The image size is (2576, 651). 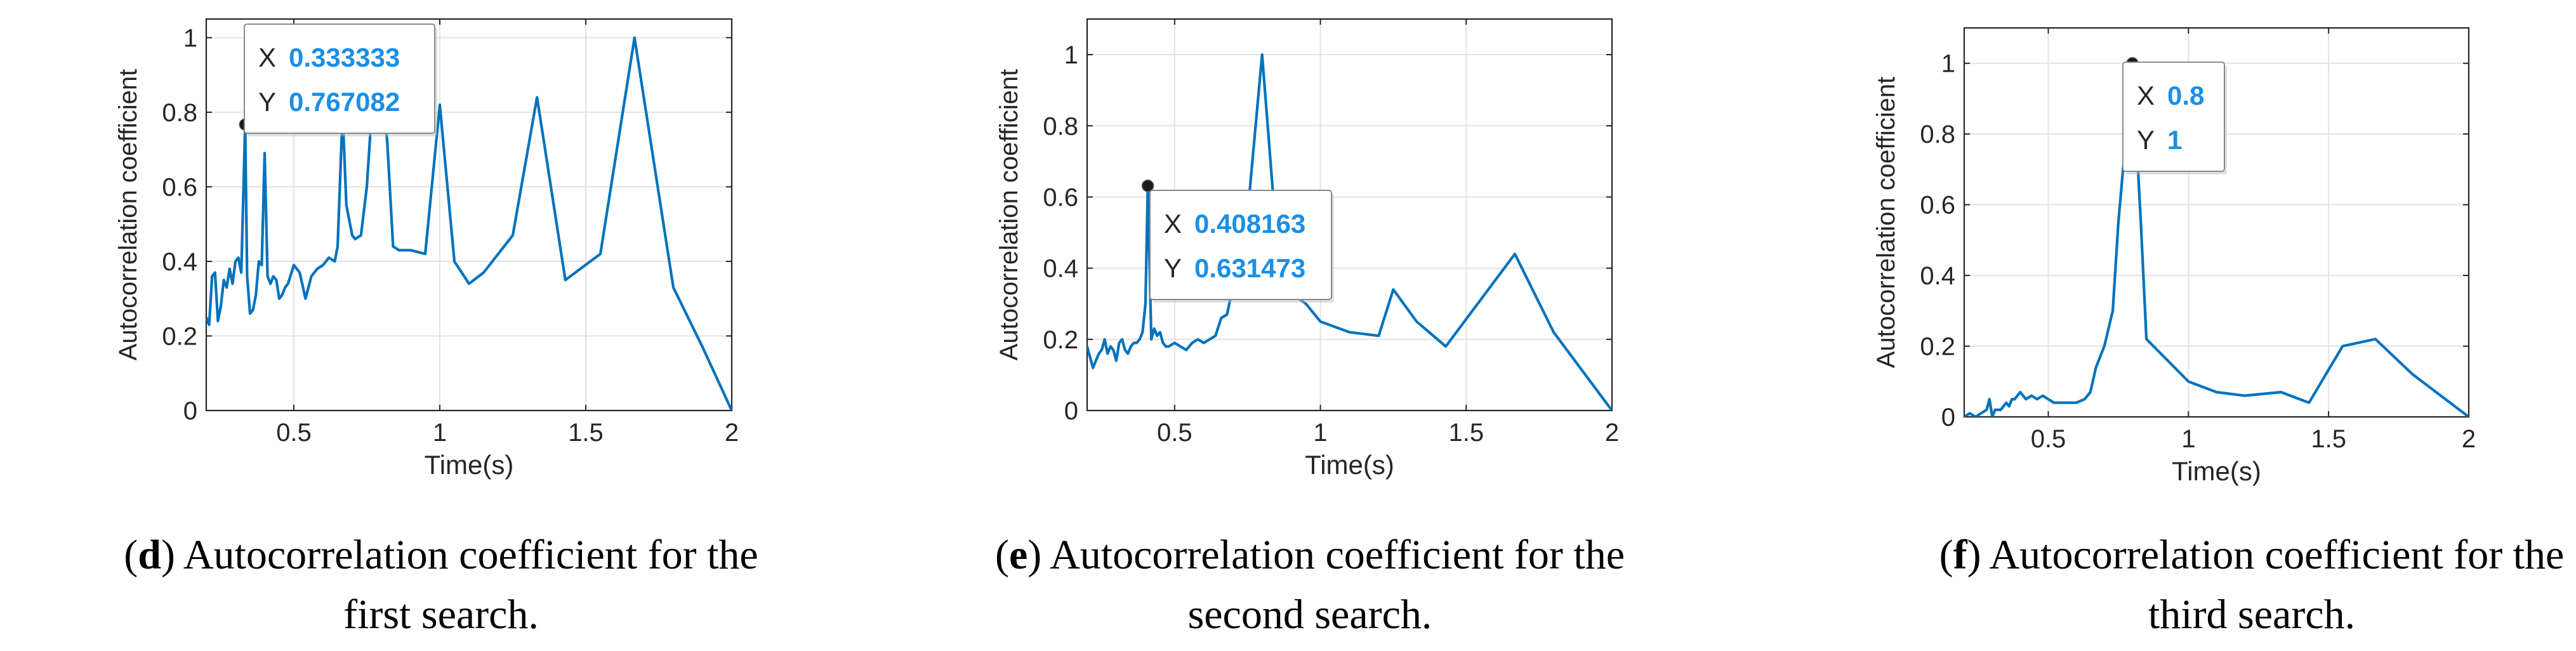 What do you see at coordinates (2252, 555) in the screenshot?
I see `caption-line-1: (f) Autocorrelation coefficient for the` at bounding box center [2252, 555].